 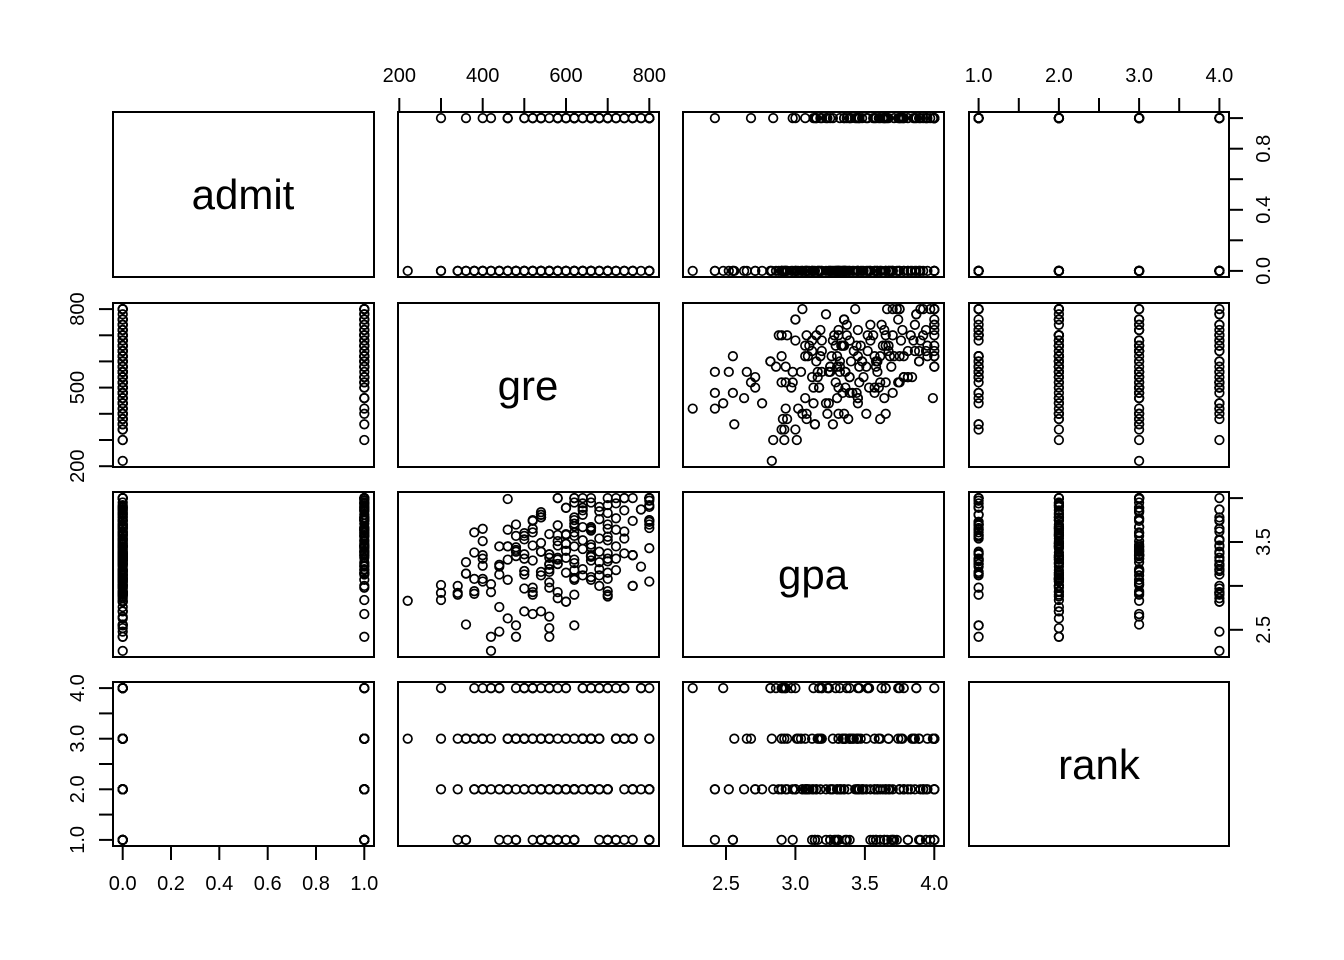 I want to click on panel-gre, so click(x=528, y=385).